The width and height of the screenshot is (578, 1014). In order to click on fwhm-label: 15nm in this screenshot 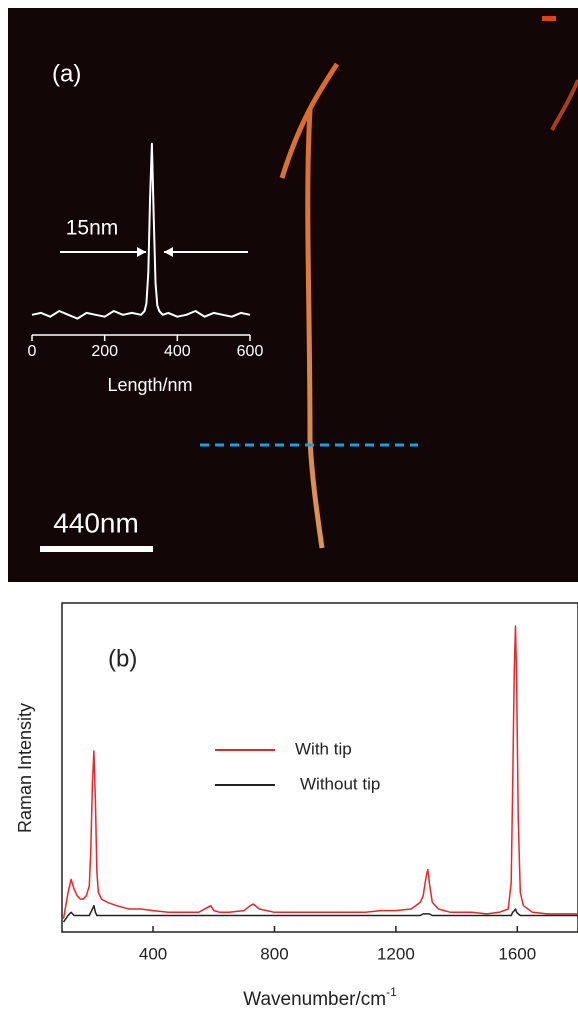, I will do `click(92, 228)`.